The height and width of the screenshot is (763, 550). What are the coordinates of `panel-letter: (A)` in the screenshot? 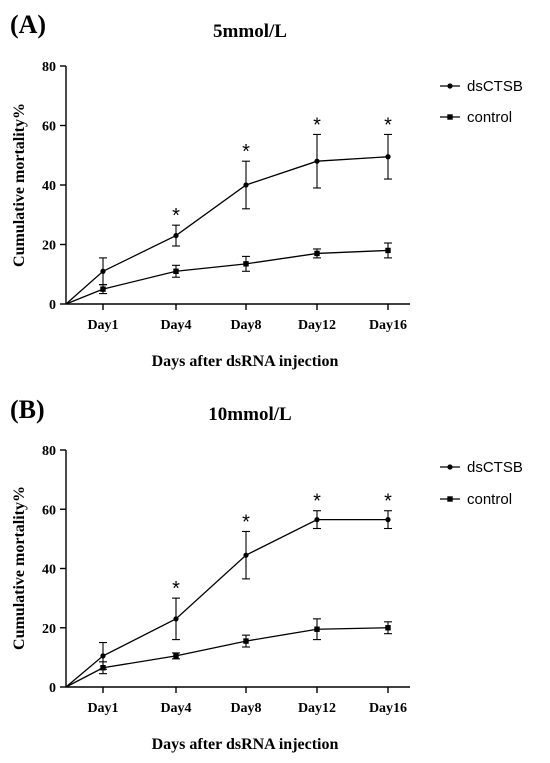 It's located at (28, 24).